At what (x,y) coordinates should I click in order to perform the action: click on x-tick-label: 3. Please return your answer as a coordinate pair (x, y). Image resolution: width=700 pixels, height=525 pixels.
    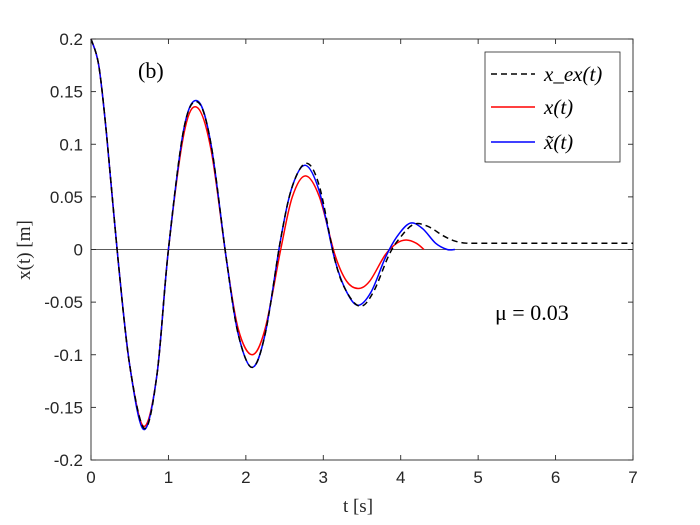
    Looking at the image, I should click on (323, 477).